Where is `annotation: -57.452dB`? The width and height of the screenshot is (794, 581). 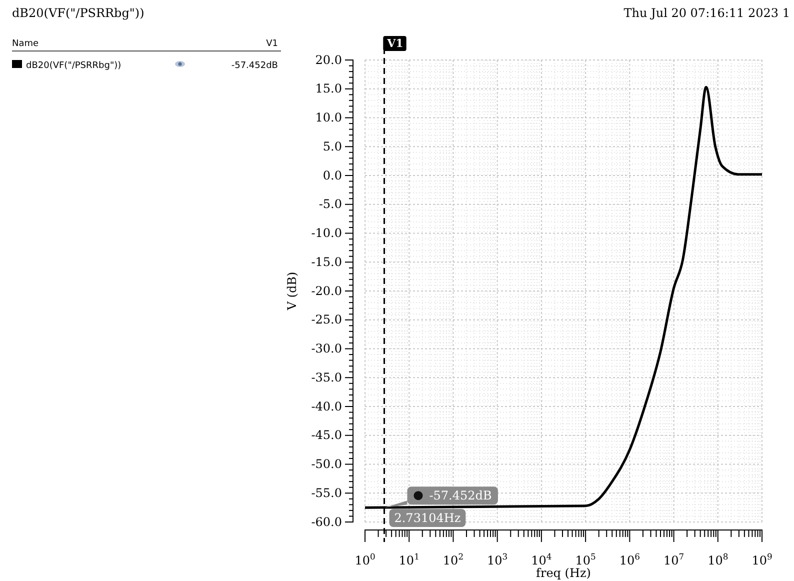
annotation: -57.452dB is located at coordinates (460, 495).